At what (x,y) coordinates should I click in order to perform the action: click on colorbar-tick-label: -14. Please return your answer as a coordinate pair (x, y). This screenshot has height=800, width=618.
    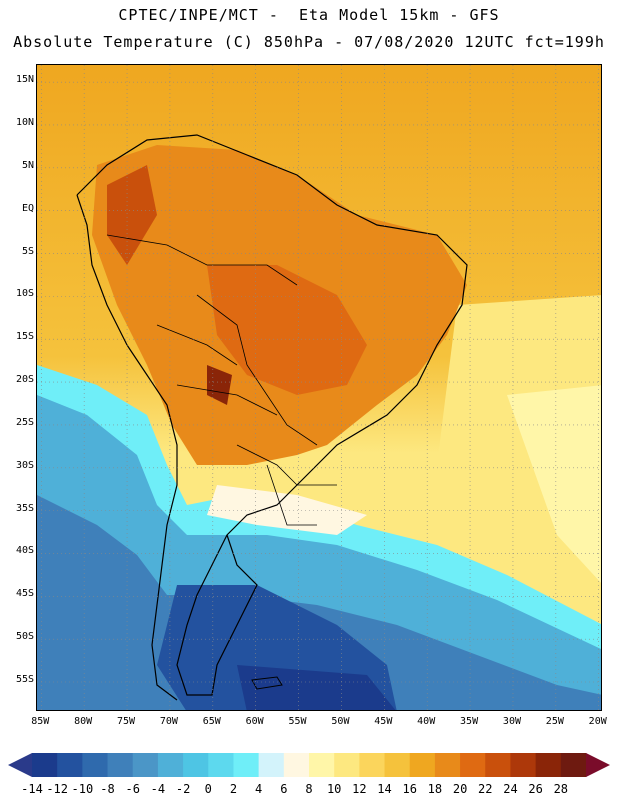
    Looking at the image, I should click on (32, 789).